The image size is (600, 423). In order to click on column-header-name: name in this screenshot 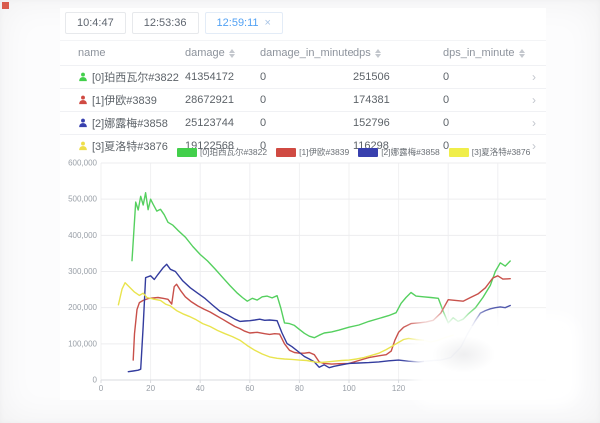, I will do `click(131, 53)`.